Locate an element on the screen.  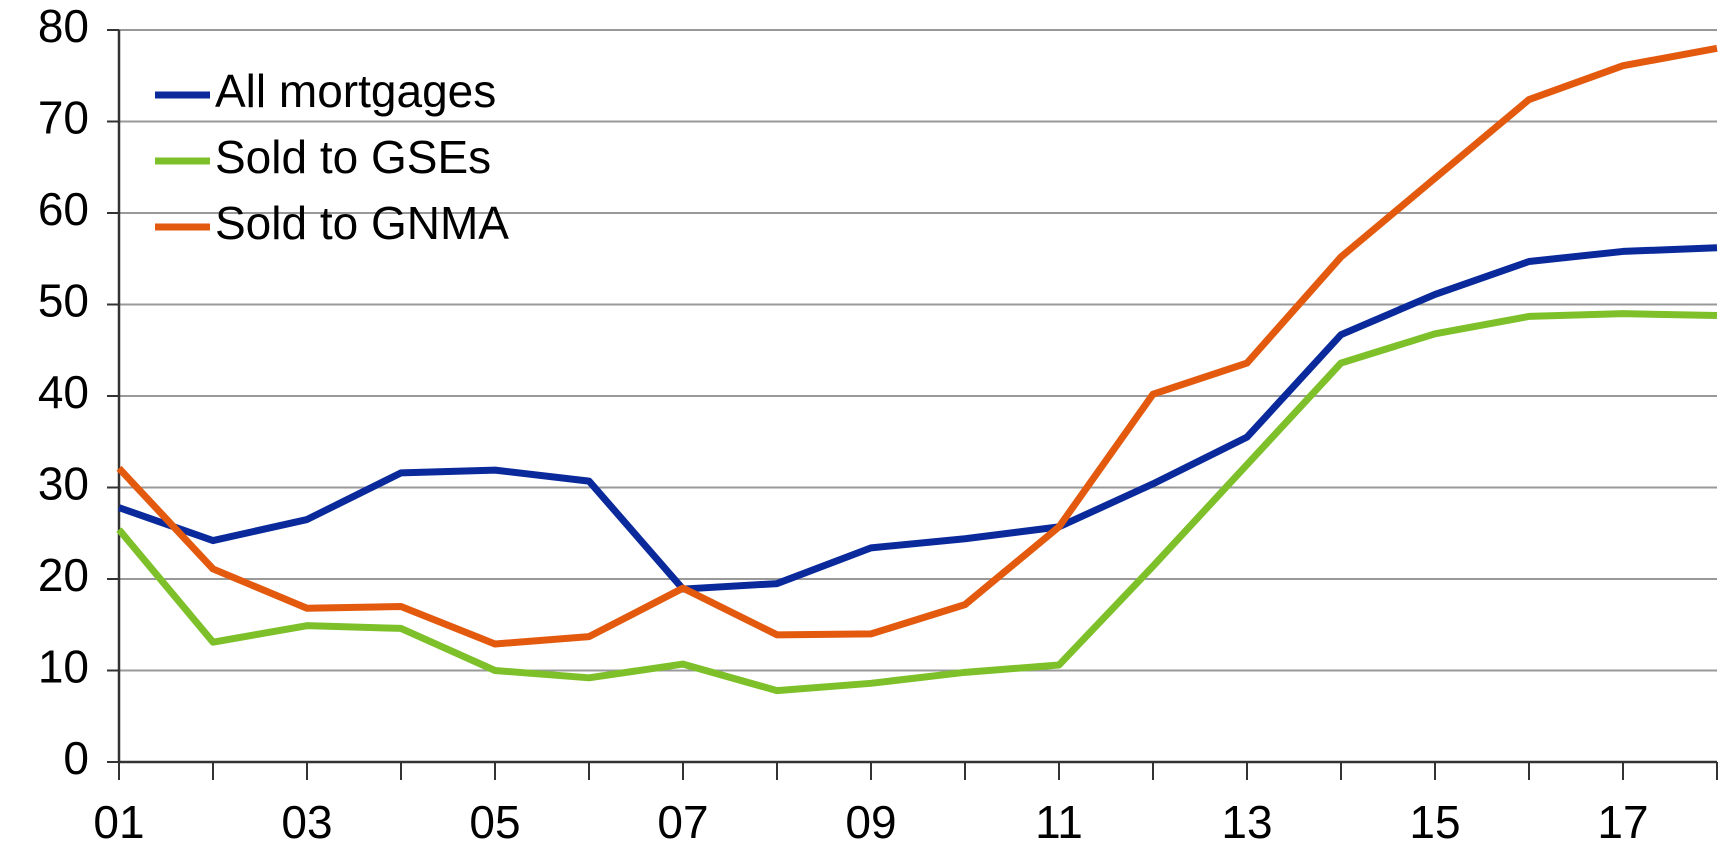
y-tick-label: 20 is located at coordinates (63, 575).